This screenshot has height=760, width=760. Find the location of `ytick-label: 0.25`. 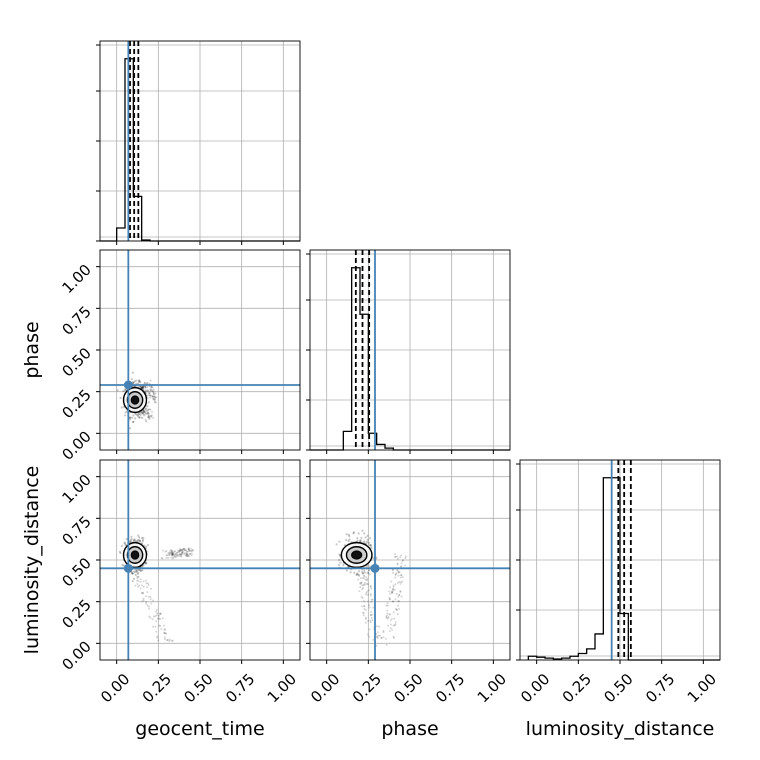

ytick-label: 0.25 is located at coordinates (76, 404).